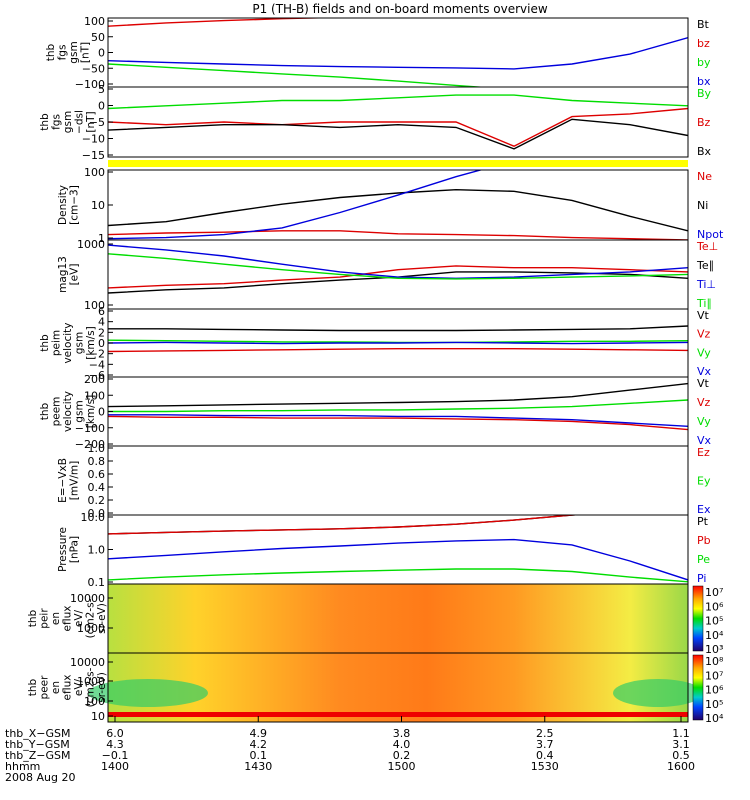 The width and height of the screenshot is (750, 800). I want to click on colorbar, so click(698, 687).